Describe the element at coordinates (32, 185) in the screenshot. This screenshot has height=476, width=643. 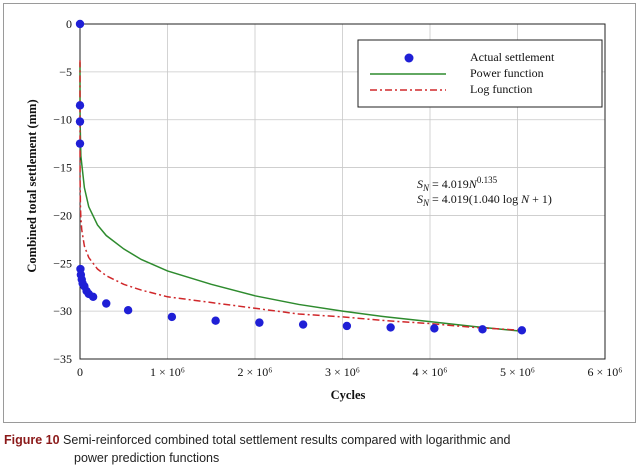
I see `y-axis-title: Combined total settlement (mm)` at that location.